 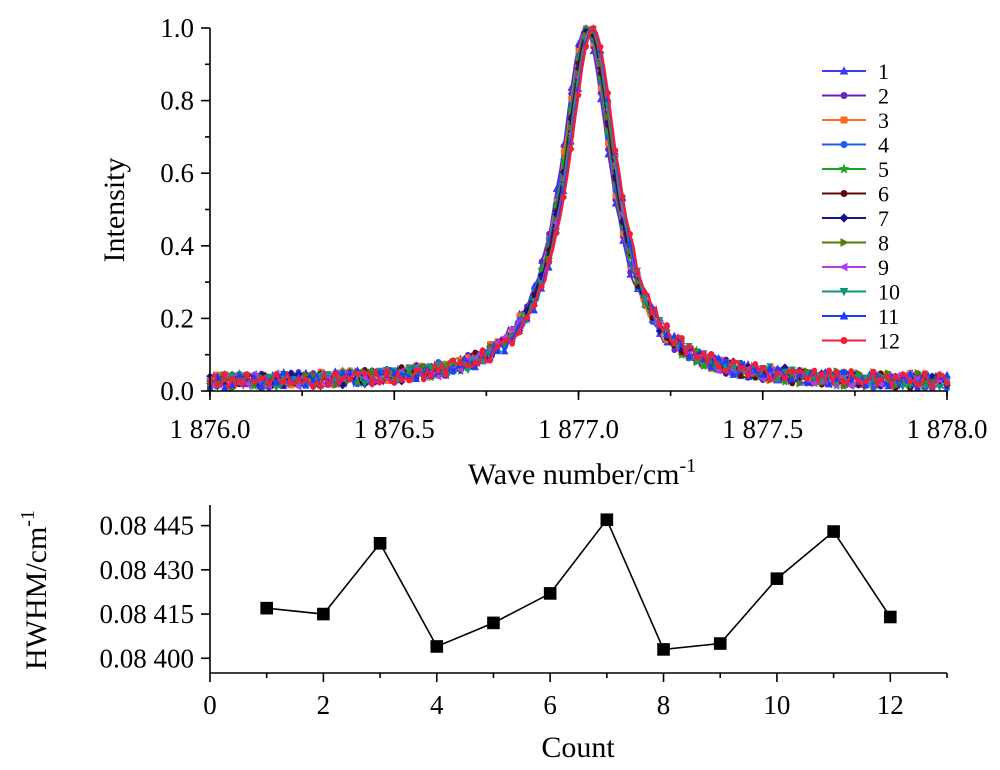 I want to click on x-tick-label: 1 876.5, so click(x=394, y=429).